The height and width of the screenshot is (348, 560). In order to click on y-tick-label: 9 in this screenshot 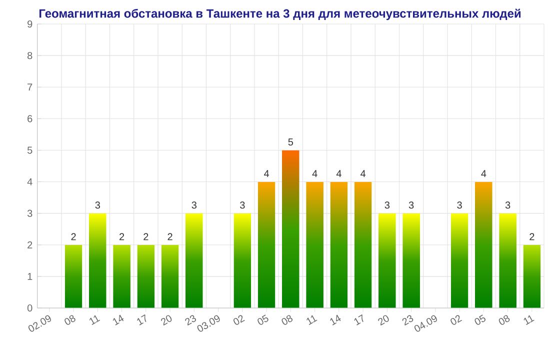, I will do `click(30, 24)`.